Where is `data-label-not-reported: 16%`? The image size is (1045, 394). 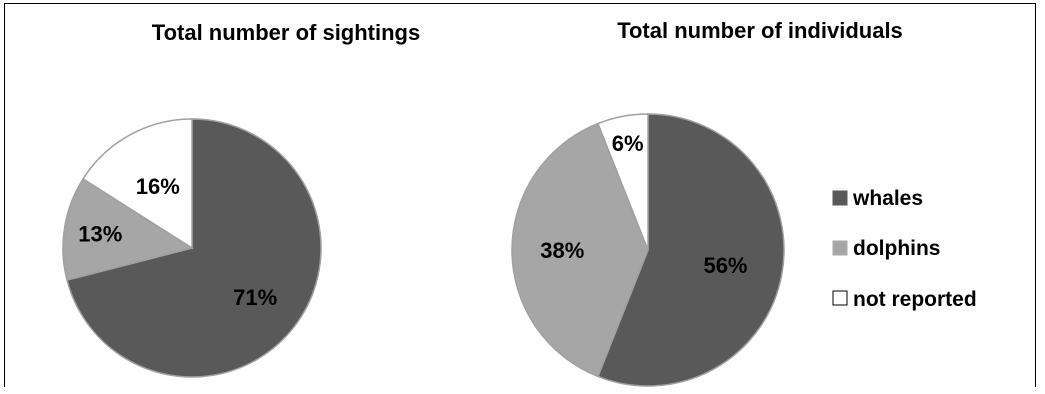 data-label-not-reported: 16% is located at coordinates (158, 186).